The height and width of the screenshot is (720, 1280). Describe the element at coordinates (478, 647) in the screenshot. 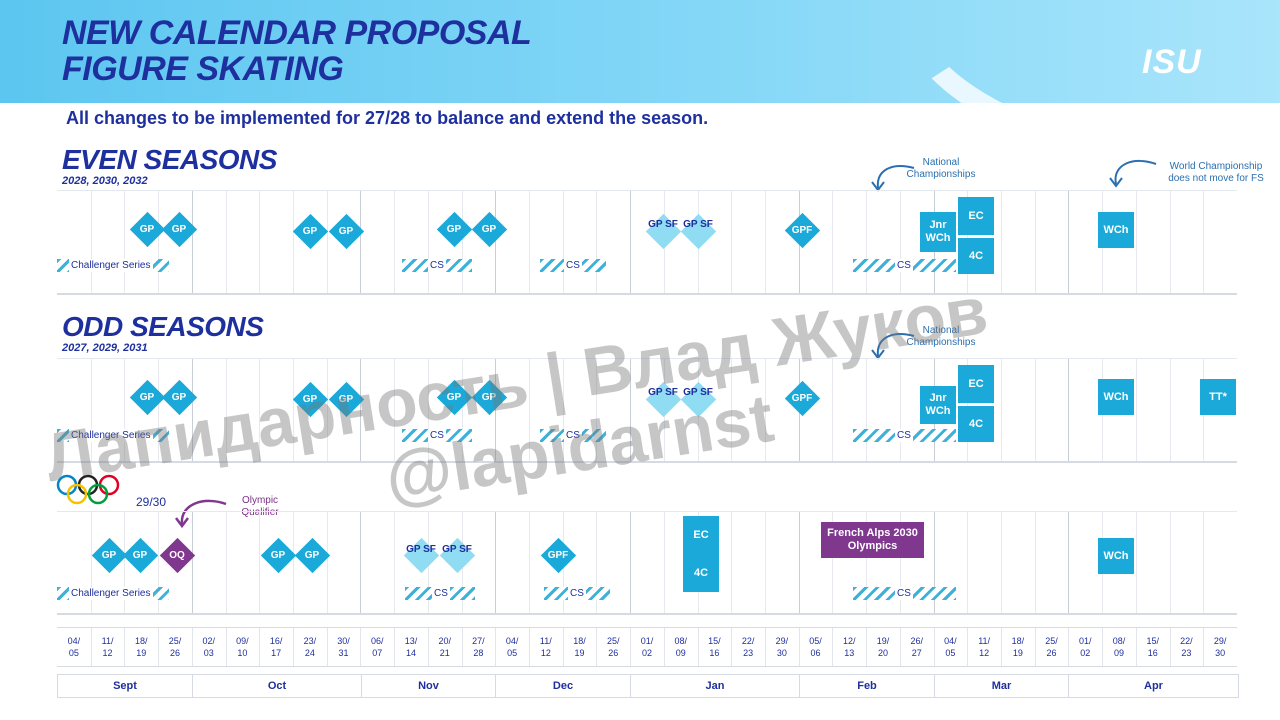

I see `week-date-label: 27/28` at that location.